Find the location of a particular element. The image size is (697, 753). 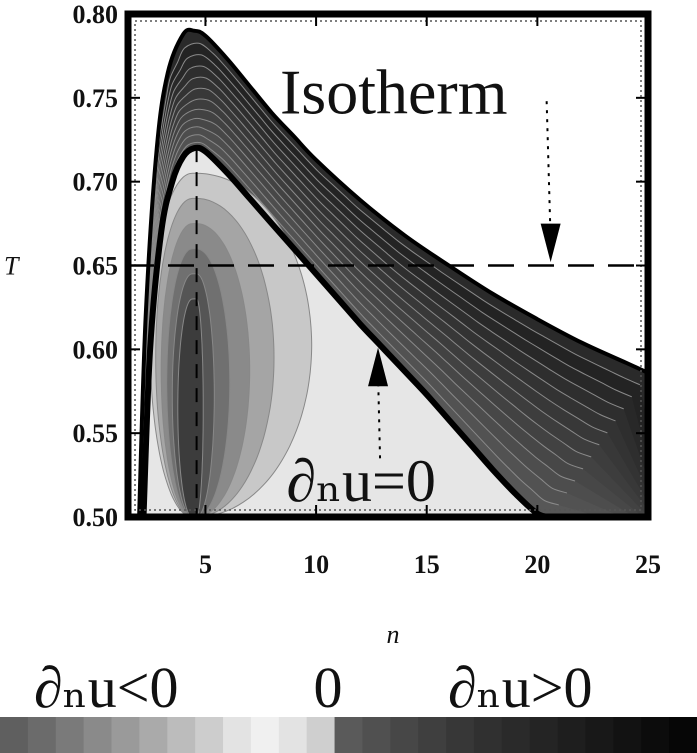

y-tick-label: 0.50 is located at coordinates (96, 517).